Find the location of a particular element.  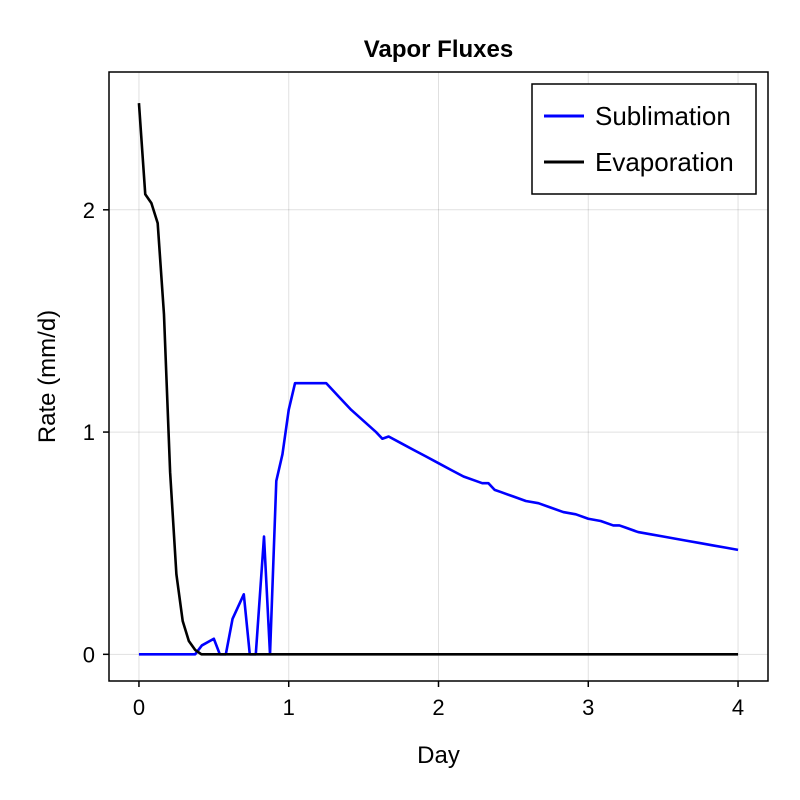

legend-box is located at coordinates (644, 139).